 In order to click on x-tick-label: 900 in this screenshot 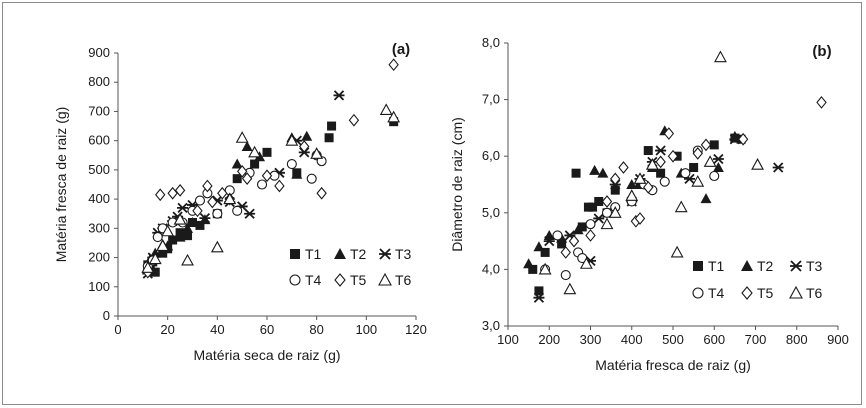, I will do `click(838, 339)`.